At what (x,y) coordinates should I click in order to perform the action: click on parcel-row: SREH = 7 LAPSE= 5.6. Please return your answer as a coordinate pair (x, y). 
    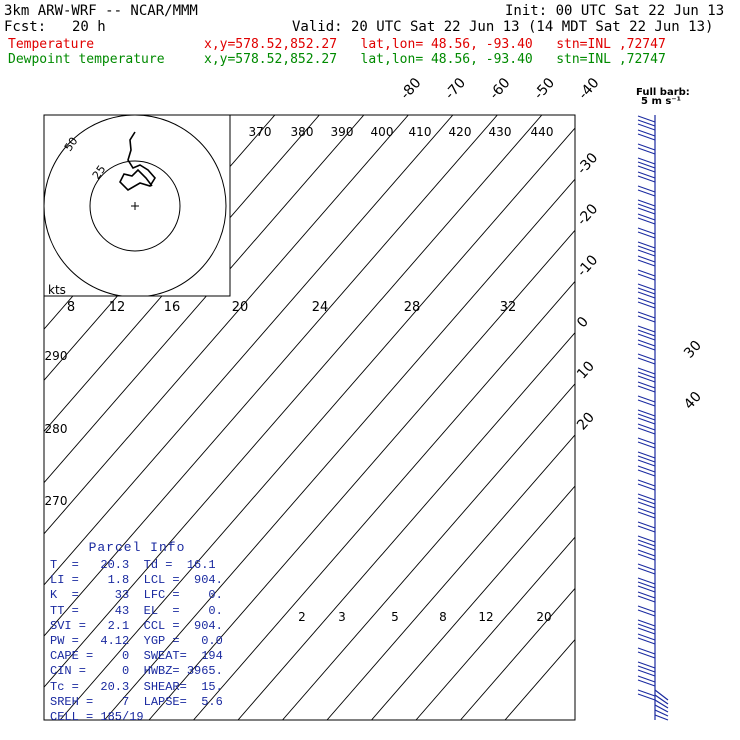
    Looking at the image, I should click on (136, 701).